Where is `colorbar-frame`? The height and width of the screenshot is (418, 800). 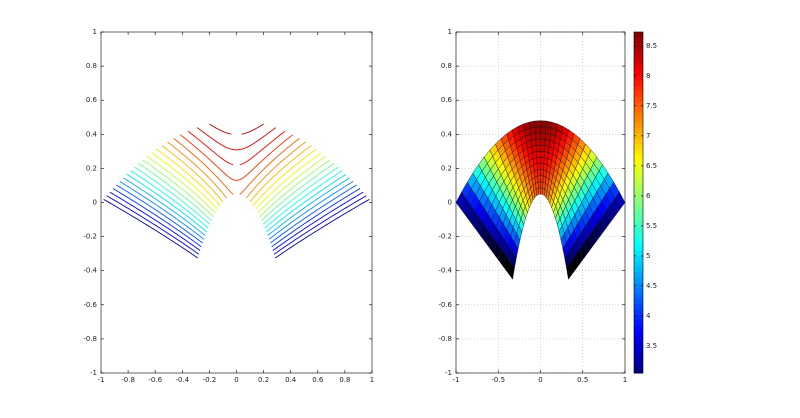 colorbar-frame is located at coordinates (638, 202).